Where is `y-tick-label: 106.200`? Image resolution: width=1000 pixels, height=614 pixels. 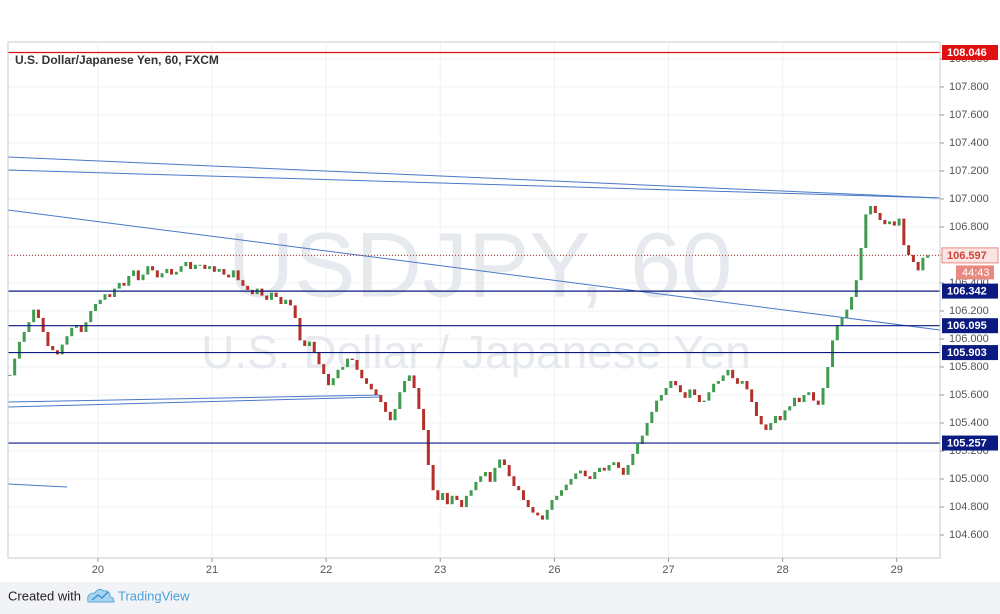
y-tick-label: 106.200 is located at coordinates (969, 311).